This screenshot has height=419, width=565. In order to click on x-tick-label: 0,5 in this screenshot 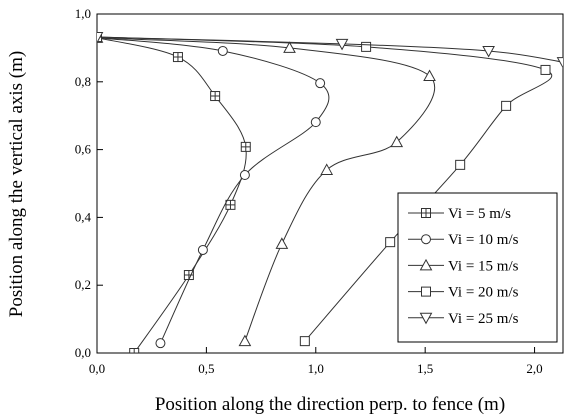, I will do `click(206, 368)`.